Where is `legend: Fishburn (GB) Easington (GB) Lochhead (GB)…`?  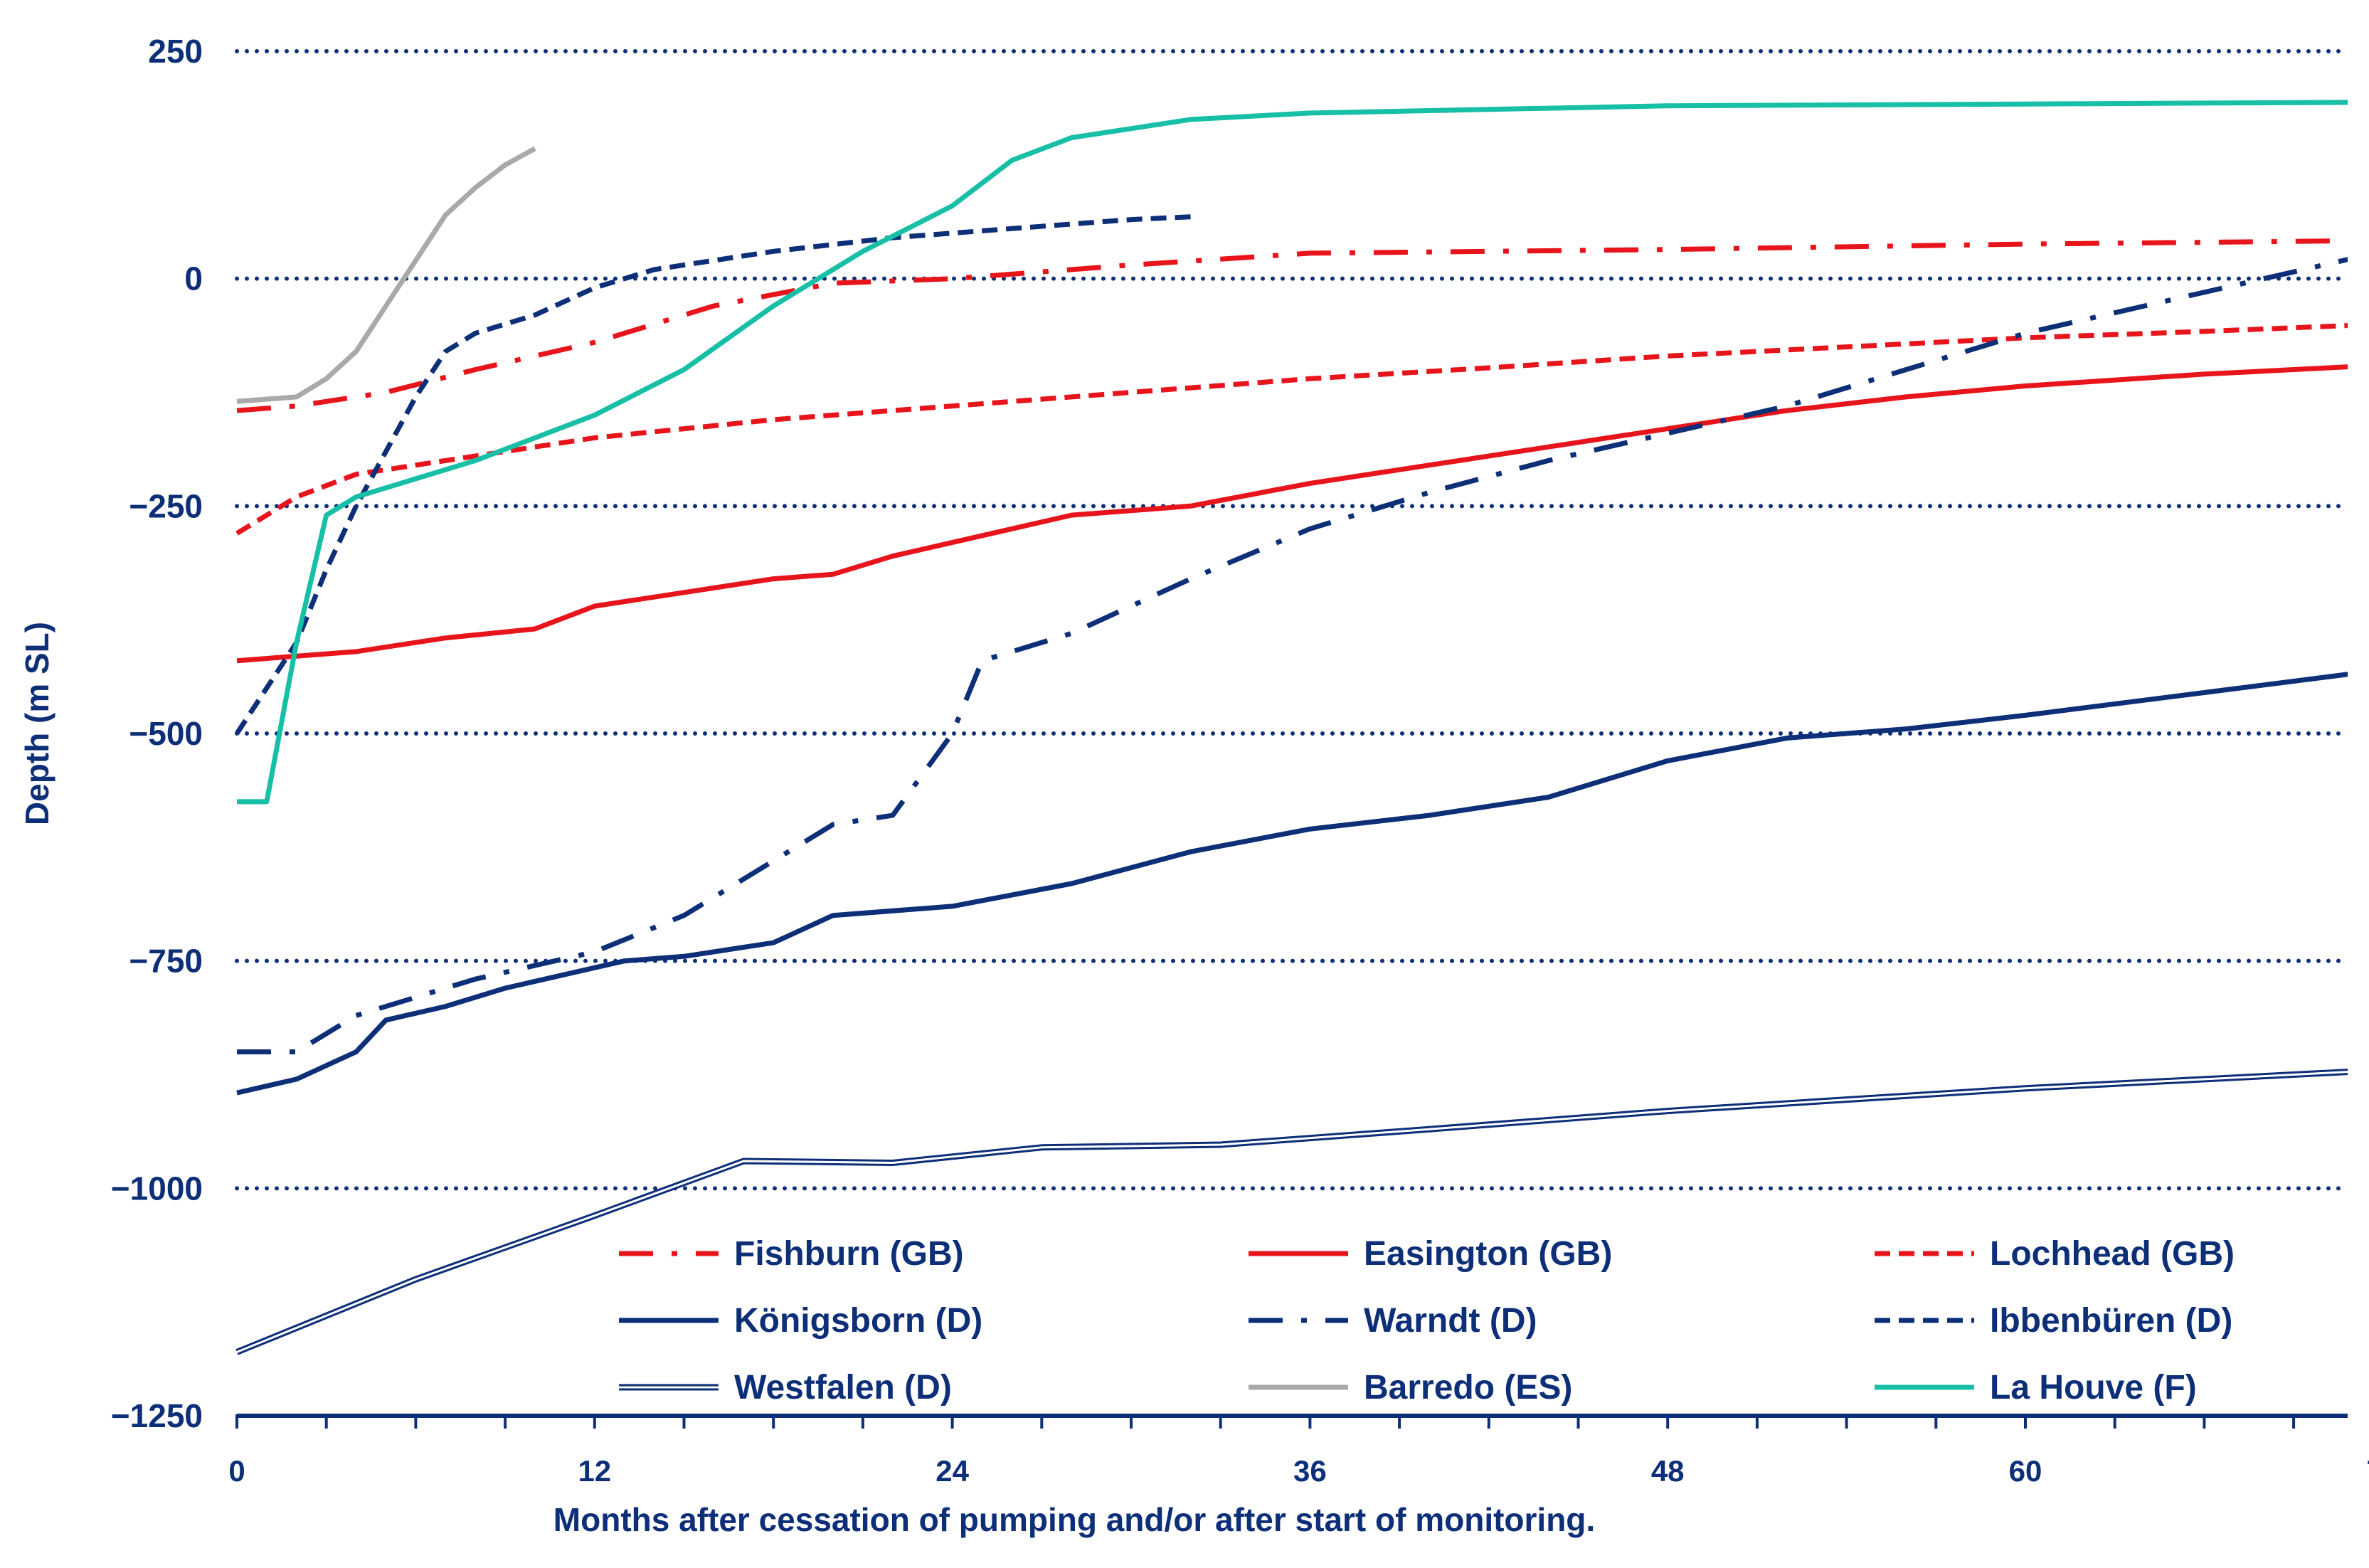
legend: Fishburn (GB) Easington (GB) Lochhead (GB)… is located at coordinates (1427, 1321).